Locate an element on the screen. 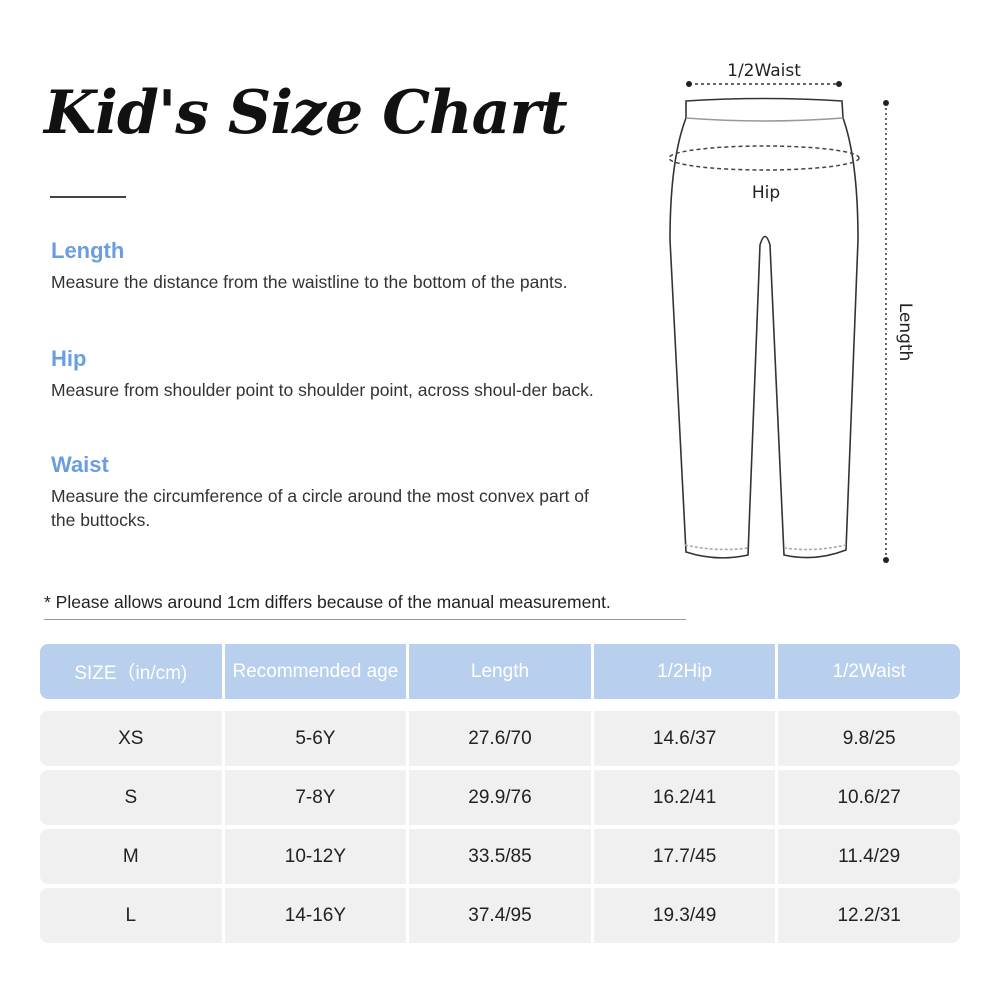 The image size is (1000, 1000). table-row: M 10-12Y 33.5/85 17.7/45 11.4/29 is located at coordinates (500, 856).